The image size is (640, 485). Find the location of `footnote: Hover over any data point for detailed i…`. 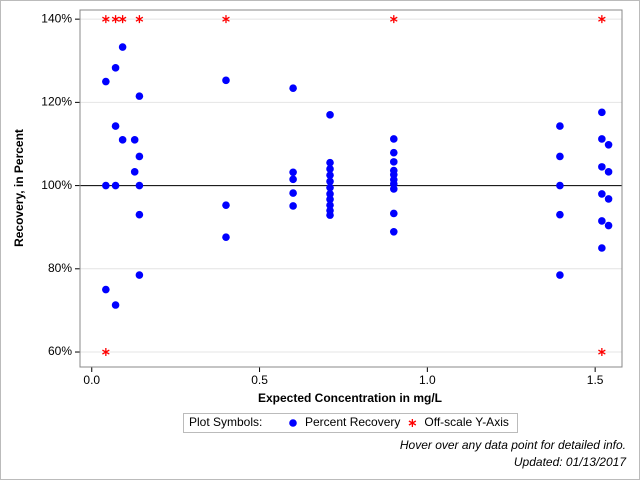

footnote: Hover over any data point for detailed i… is located at coordinates (513, 445).